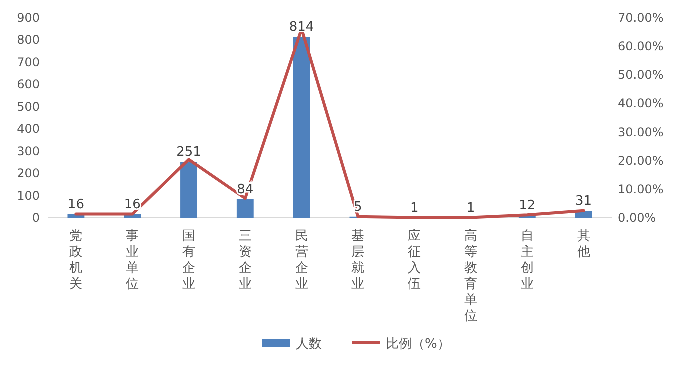  What do you see at coordinates (133, 260) in the screenshot?
I see `x-tick-label: 事业单位` at bounding box center [133, 260].